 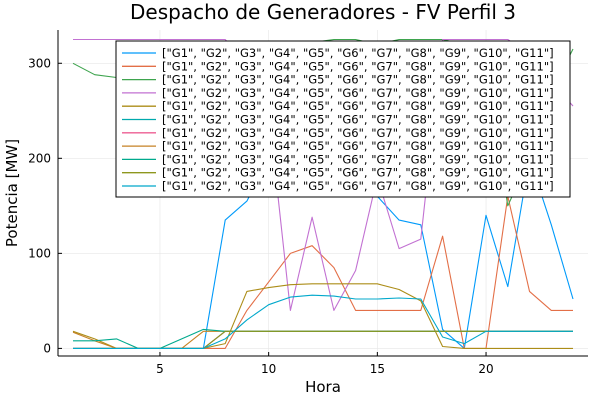 I want to click on y-tick-label: 200, so click(x=39, y=158).